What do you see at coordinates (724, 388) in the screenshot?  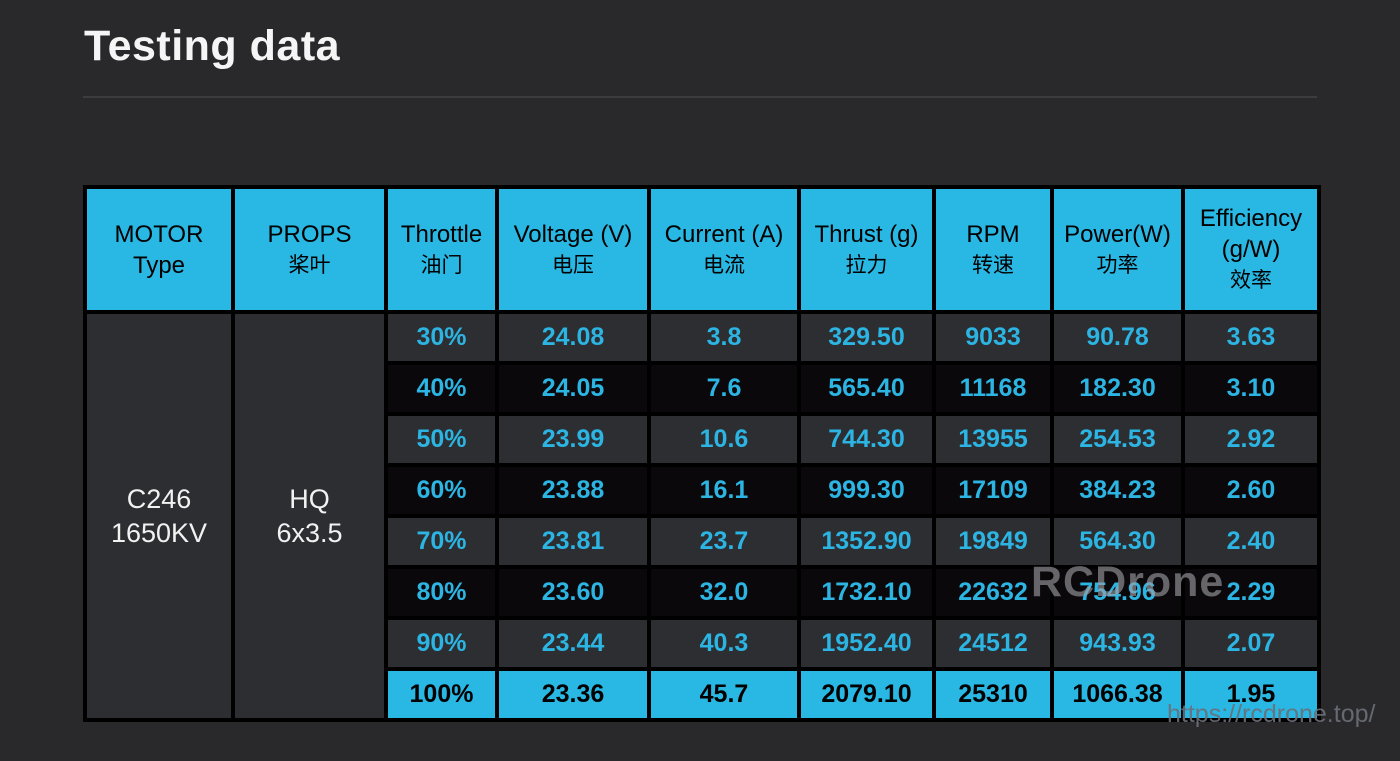 I see `current-cell: 7.6` at bounding box center [724, 388].